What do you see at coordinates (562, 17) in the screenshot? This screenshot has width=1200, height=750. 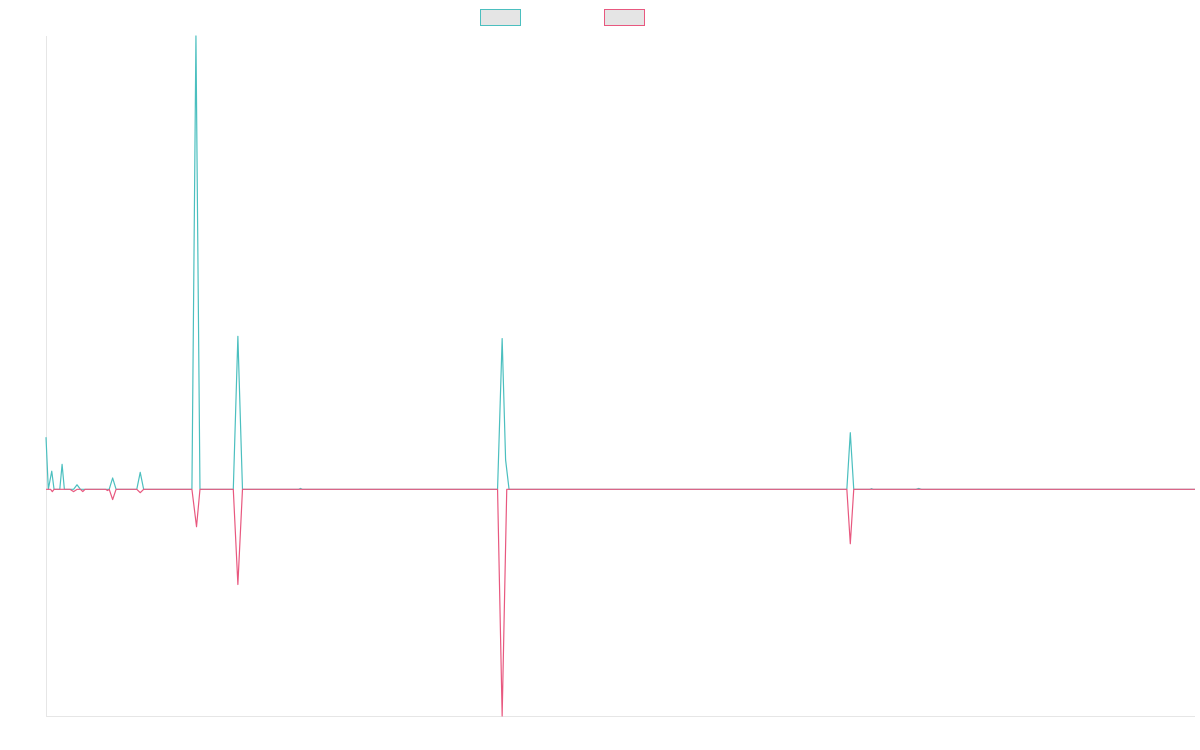 I see `legend` at bounding box center [562, 17].